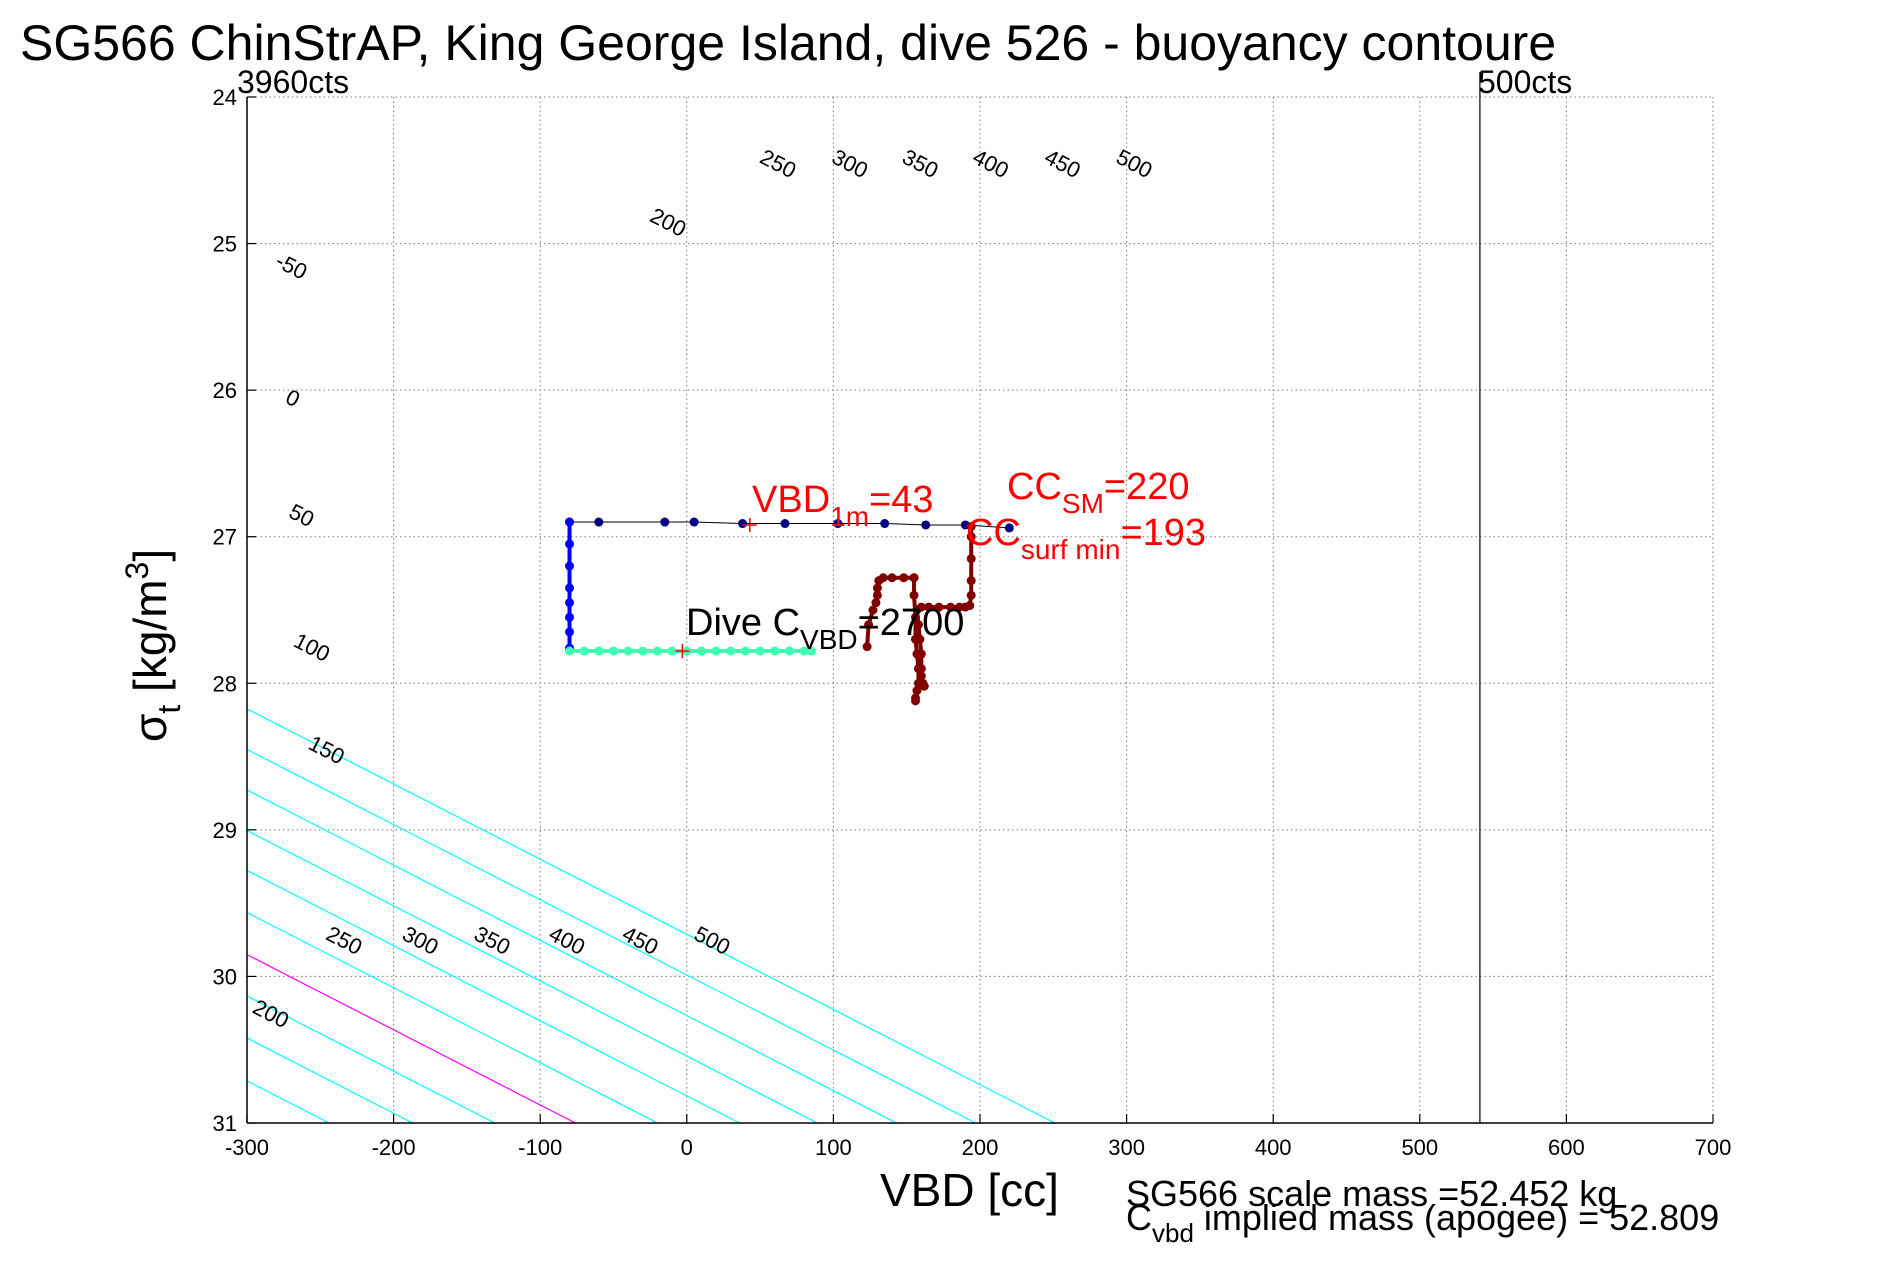 This screenshot has height=1262, width=1891. What do you see at coordinates (1566, 1147) in the screenshot?
I see `x-tick-label: 600` at bounding box center [1566, 1147].